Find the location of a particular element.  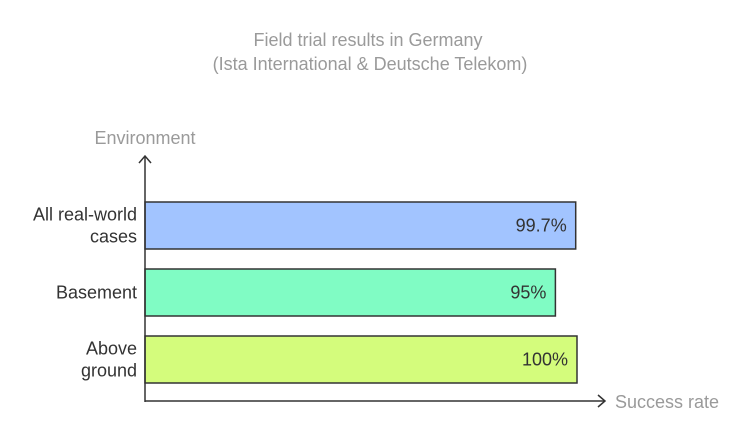

x-axis-label: Success rate is located at coordinates (667, 402).